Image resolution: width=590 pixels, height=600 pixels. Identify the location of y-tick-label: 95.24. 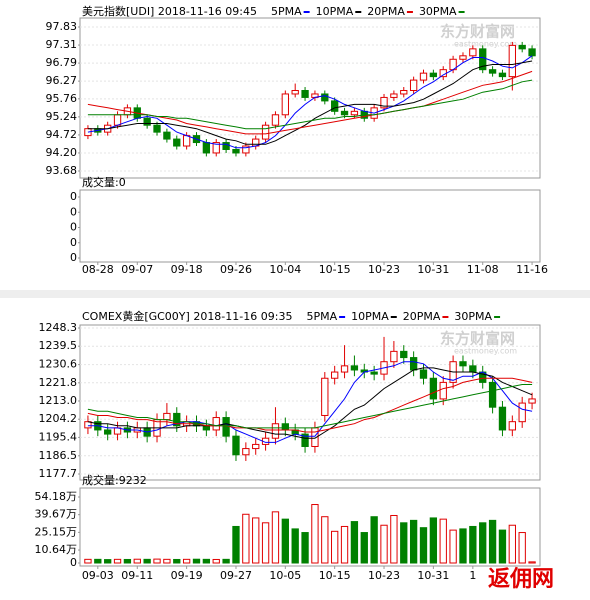
(62, 116).